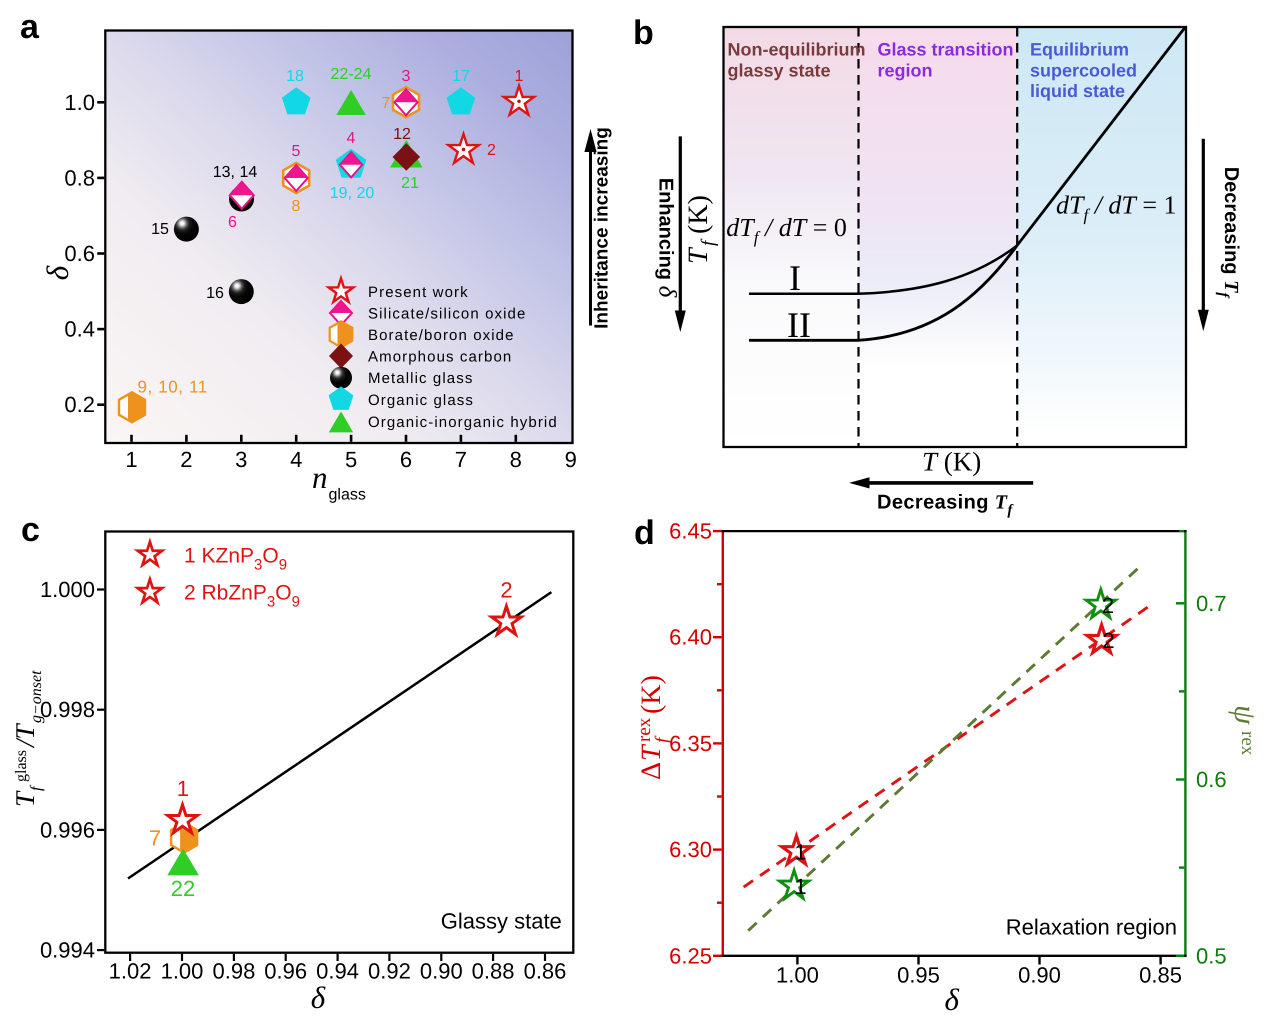  Describe the element at coordinates (905, 70) in the screenshot. I see `svg-text: region` at that location.